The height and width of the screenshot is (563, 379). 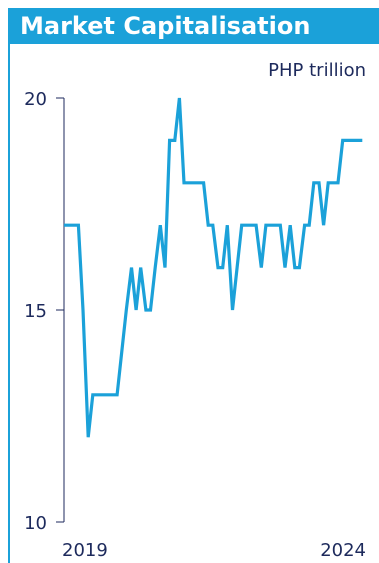 What do you see at coordinates (343, 550) in the screenshot?
I see `x-tick-label-2024: 2024` at bounding box center [343, 550].